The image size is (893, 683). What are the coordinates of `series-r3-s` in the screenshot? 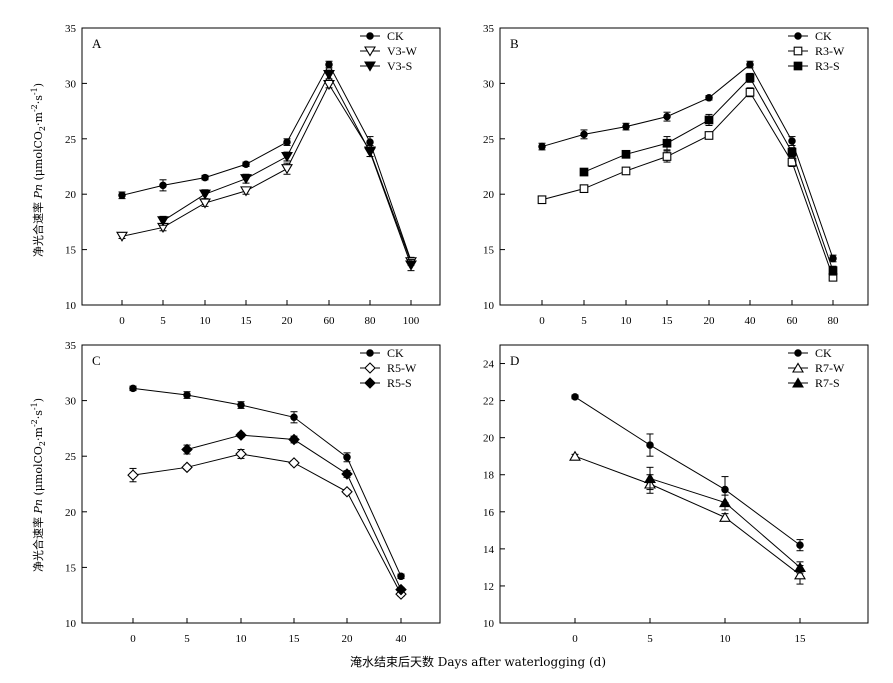 It's located at (708, 174).